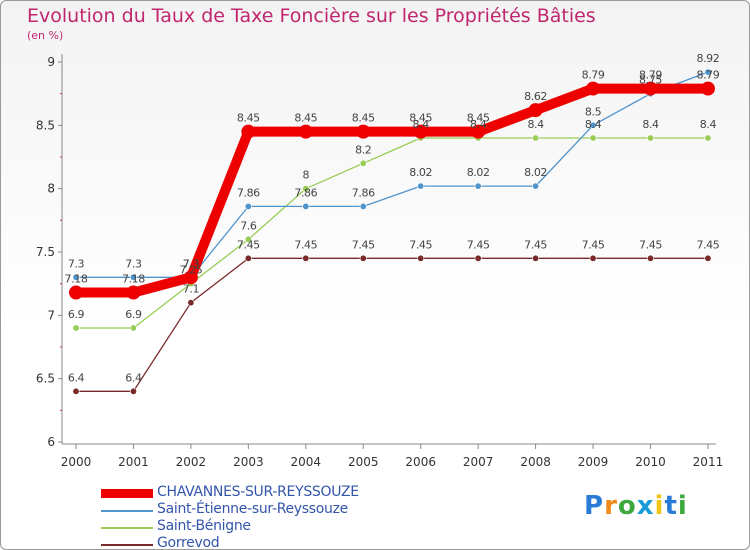 This screenshot has height=550, width=750. What do you see at coordinates (266, 493) in the screenshot?
I see `legend-item: CHAVANNES-SUR-REYSSOUZE` at bounding box center [266, 493].